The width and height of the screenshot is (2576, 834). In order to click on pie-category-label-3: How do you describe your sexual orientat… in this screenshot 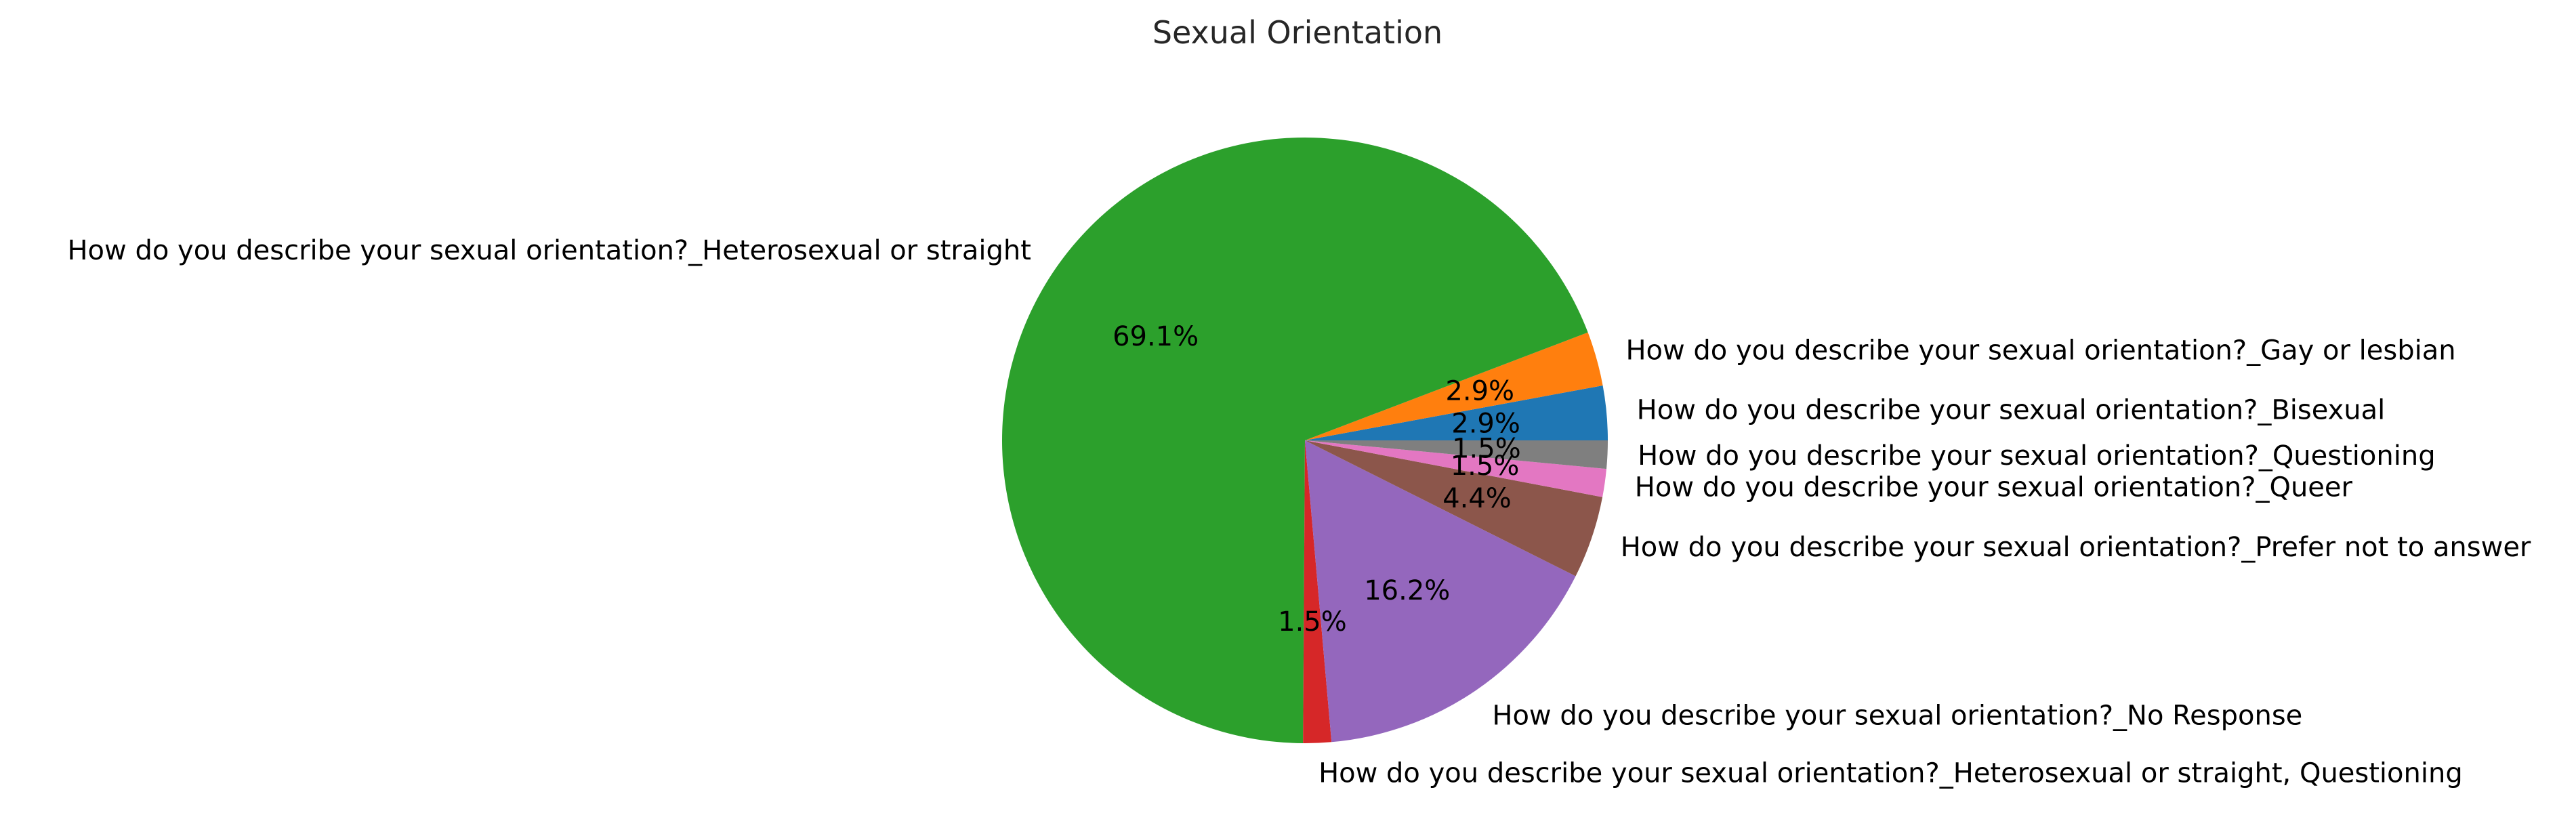, I will do `click(1890, 773)`.